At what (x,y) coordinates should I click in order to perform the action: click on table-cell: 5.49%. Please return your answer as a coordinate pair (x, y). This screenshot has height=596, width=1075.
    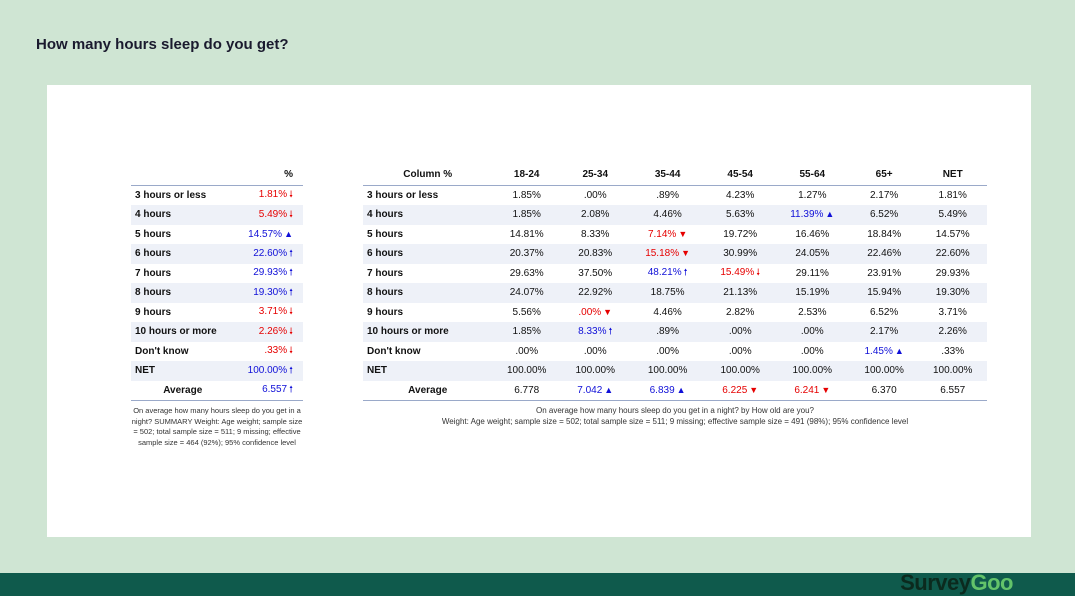
    Looking at the image, I should click on (952, 215).